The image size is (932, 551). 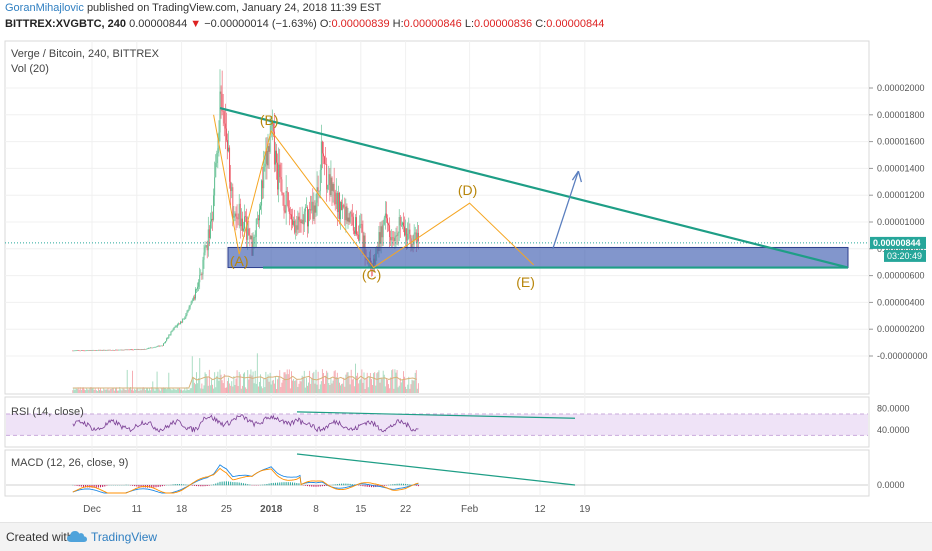 What do you see at coordinates (566, 210) in the screenshot?
I see `projection-arrow-line` at bounding box center [566, 210].